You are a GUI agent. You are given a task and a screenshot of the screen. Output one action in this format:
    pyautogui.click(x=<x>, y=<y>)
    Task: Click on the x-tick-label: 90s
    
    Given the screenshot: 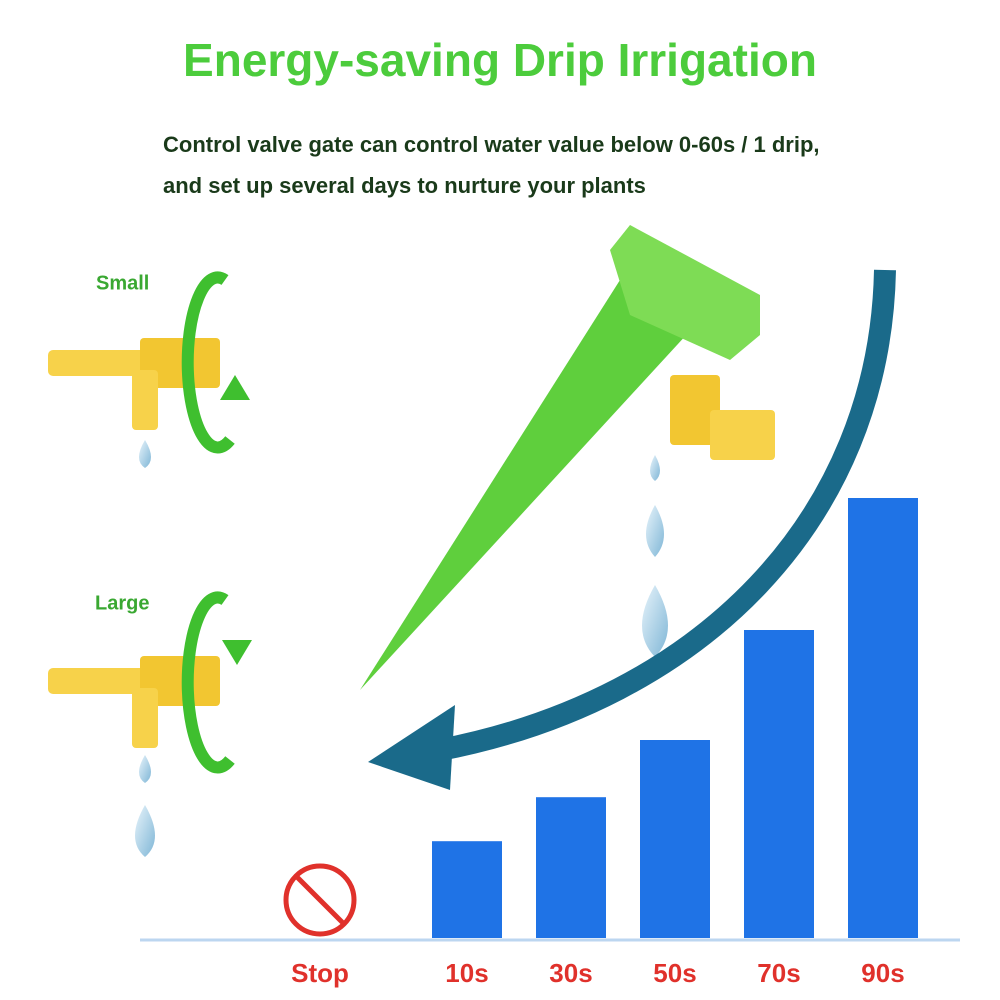 What is the action you would take?
    pyautogui.click(x=882, y=973)
    